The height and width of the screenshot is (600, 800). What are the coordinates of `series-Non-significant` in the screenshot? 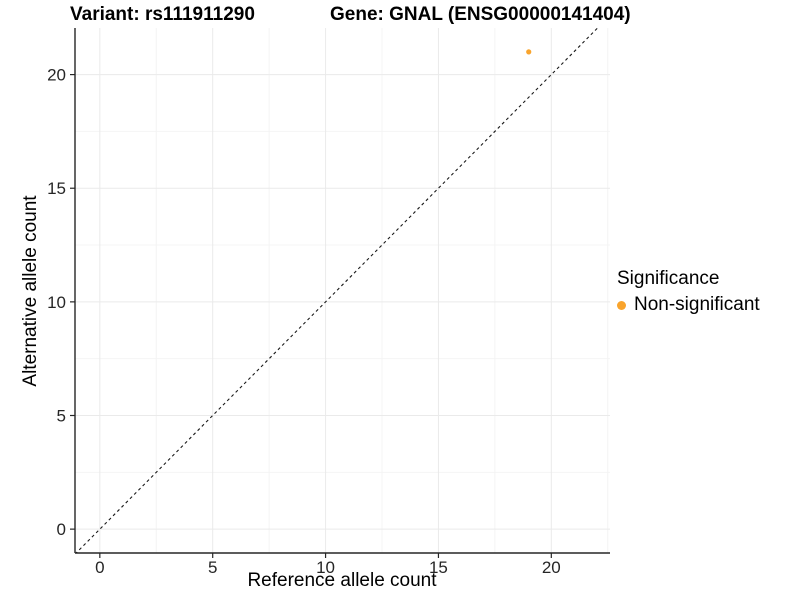 It's located at (529, 52).